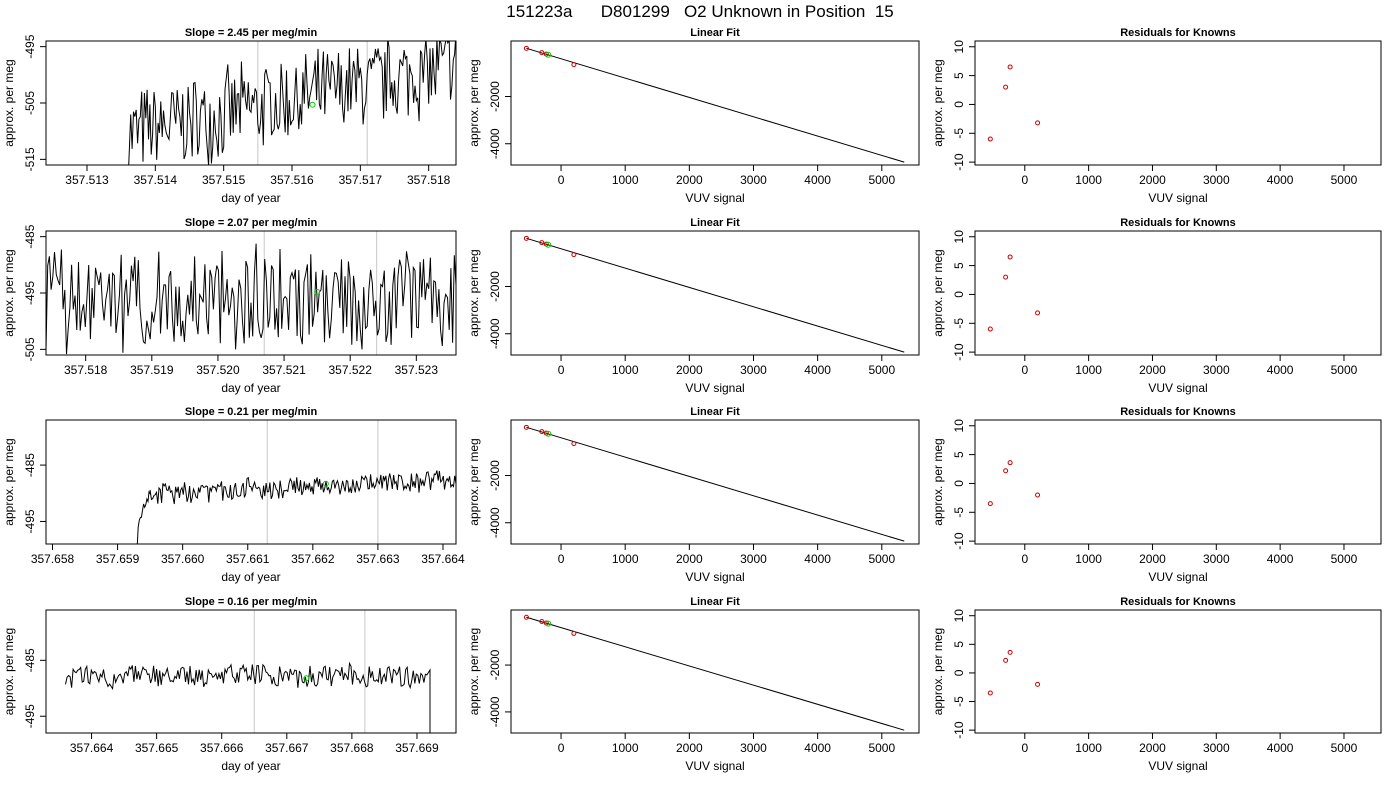 This screenshot has width=1400, height=800. I want to click on residual-title: Residuals for Knowns, so click(1178, 602).